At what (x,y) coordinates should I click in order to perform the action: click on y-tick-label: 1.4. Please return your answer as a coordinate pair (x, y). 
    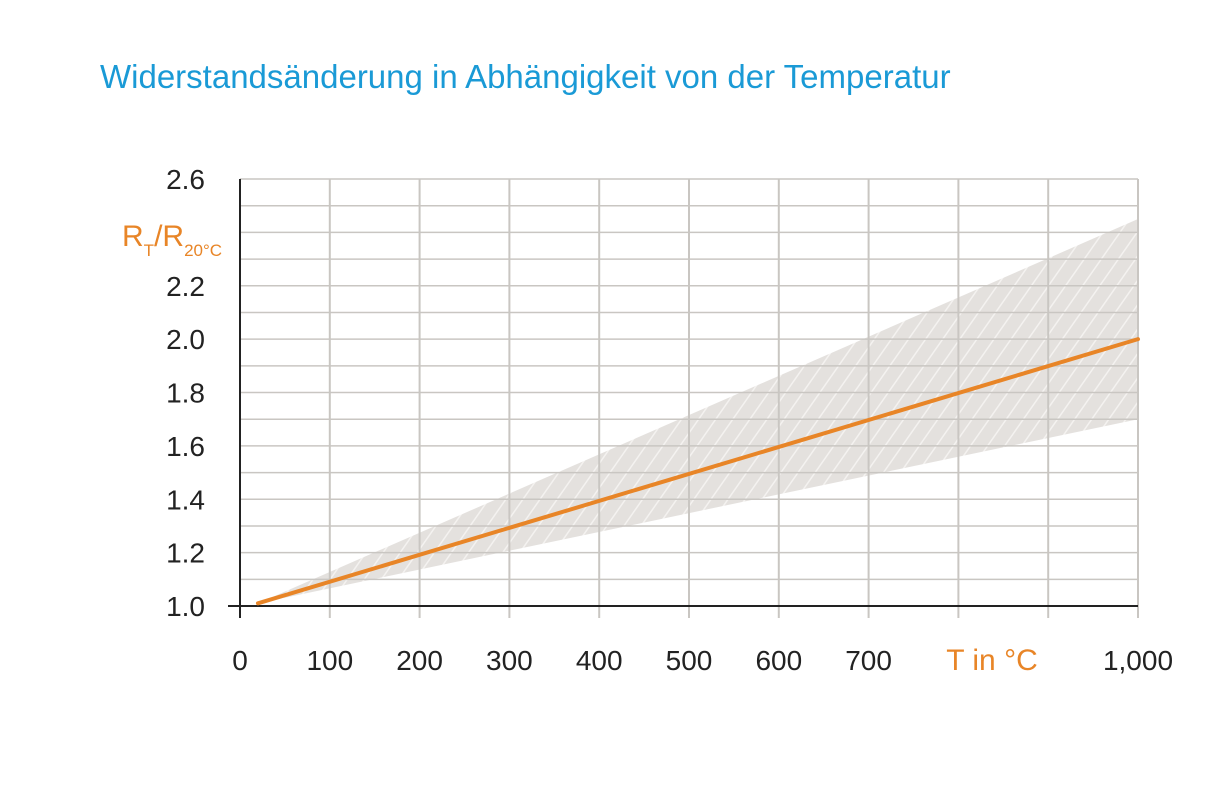
    Looking at the image, I should click on (185, 499).